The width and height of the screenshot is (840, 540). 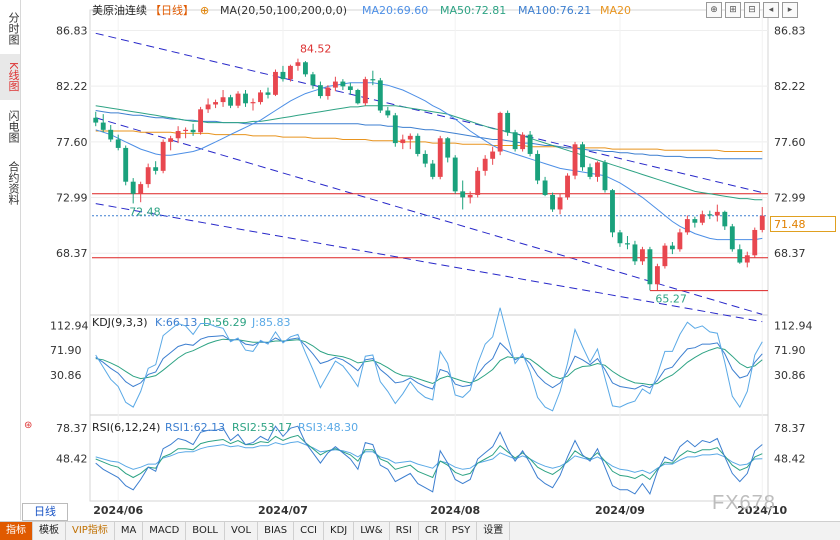 What do you see at coordinates (72, 142) in the screenshot?
I see `price-axis-label-left: 77.60` at bounding box center [72, 142].